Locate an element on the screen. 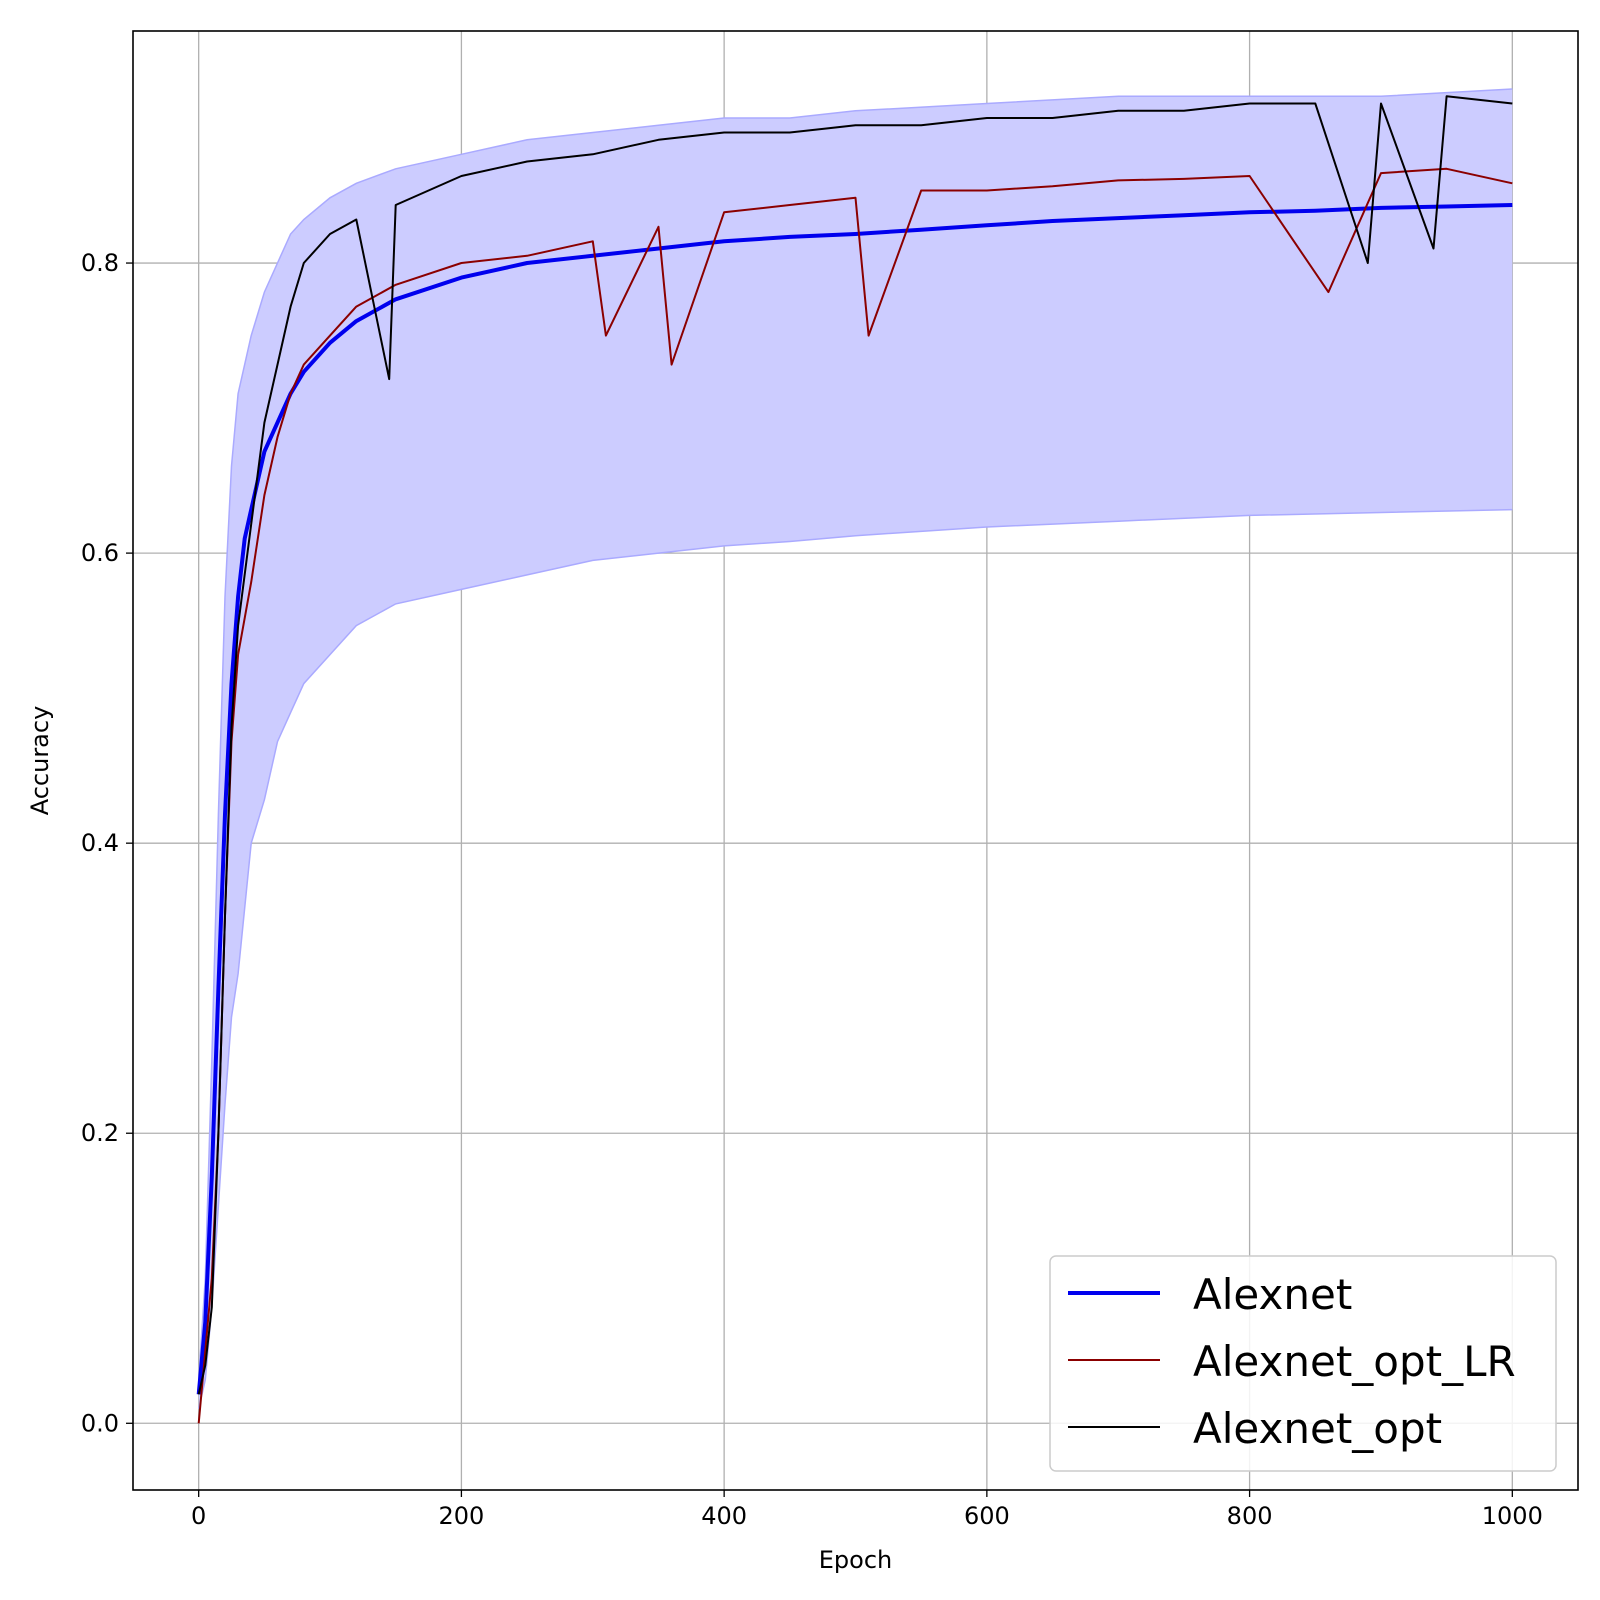 The width and height of the screenshot is (1600, 1600). legend-label: Alexnet_opt_LR is located at coordinates (1354, 1361).